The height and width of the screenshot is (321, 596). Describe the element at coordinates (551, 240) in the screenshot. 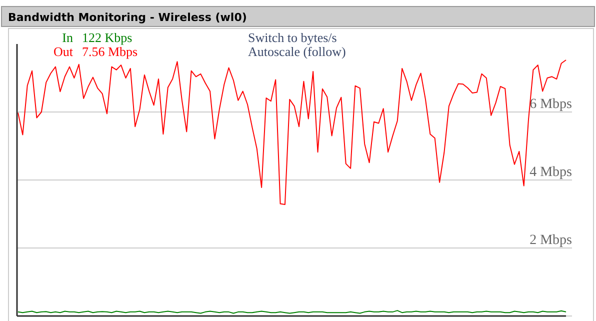

I see `y-tick-label: 2 Mbps` at that location.